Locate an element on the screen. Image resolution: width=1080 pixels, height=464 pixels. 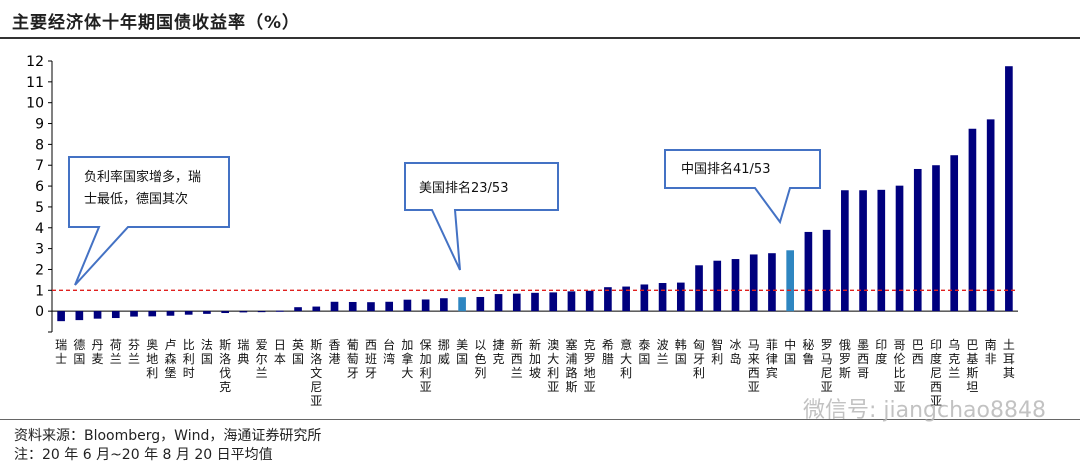
x-tick-label: 智利 is located at coordinates (717, 351).